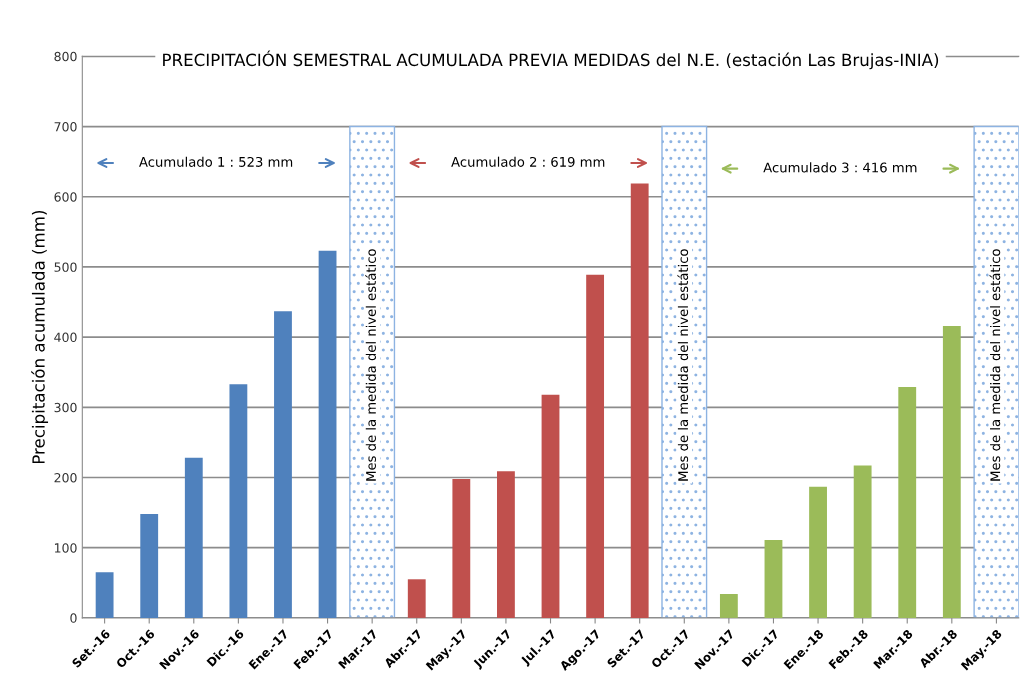 The width and height of the screenshot is (1029, 679). What do you see at coordinates (73, 618) in the screenshot?
I see `y-tick-label: 0` at bounding box center [73, 618].